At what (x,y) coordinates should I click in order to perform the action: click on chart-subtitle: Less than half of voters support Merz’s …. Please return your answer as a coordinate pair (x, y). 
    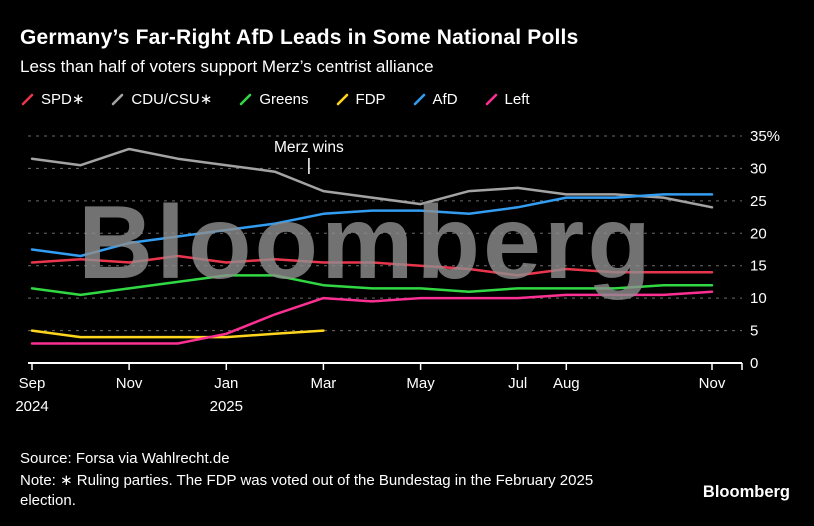
    Looking at the image, I should click on (227, 66).